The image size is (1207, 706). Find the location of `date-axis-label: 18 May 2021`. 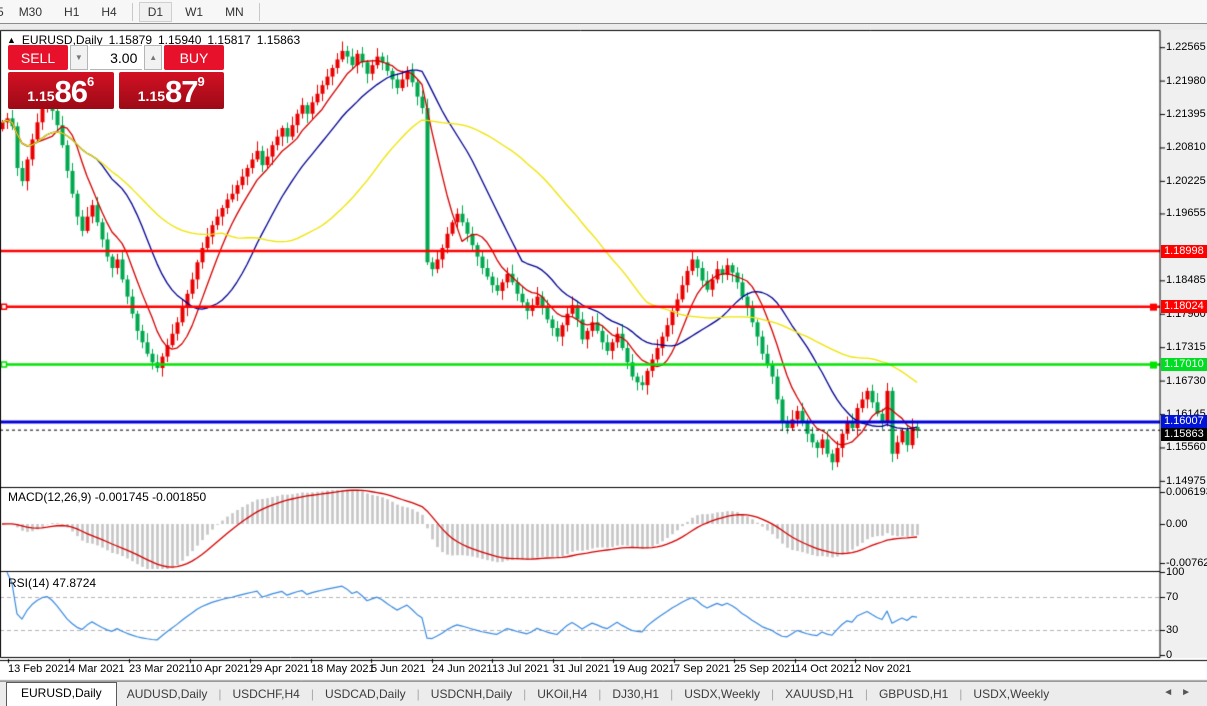

date-axis-label: 18 May 2021 is located at coordinates (343, 669).